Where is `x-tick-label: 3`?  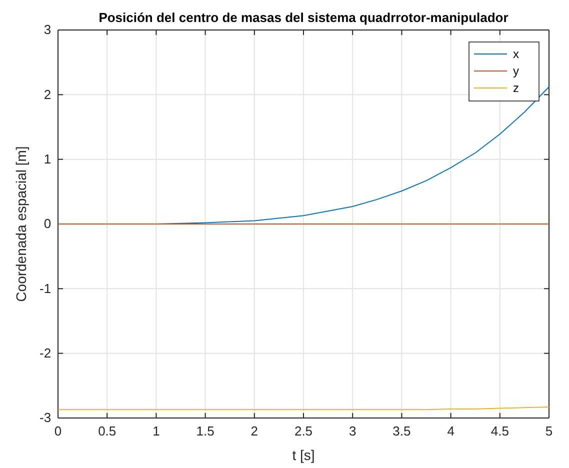 x-tick-label: 3 is located at coordinates (352, 430).